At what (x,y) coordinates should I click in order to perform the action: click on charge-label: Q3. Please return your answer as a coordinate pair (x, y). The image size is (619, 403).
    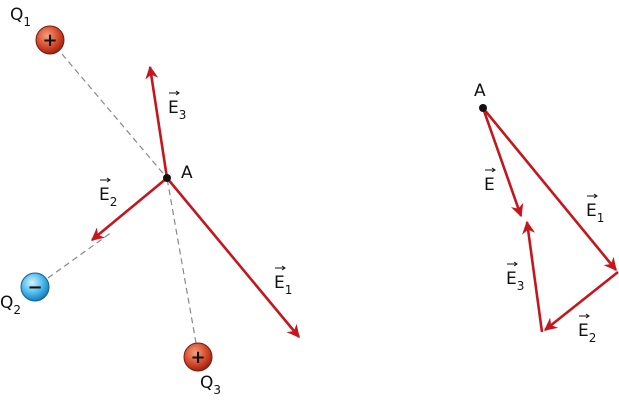
    Looking at the image, I should click on (210, 385).